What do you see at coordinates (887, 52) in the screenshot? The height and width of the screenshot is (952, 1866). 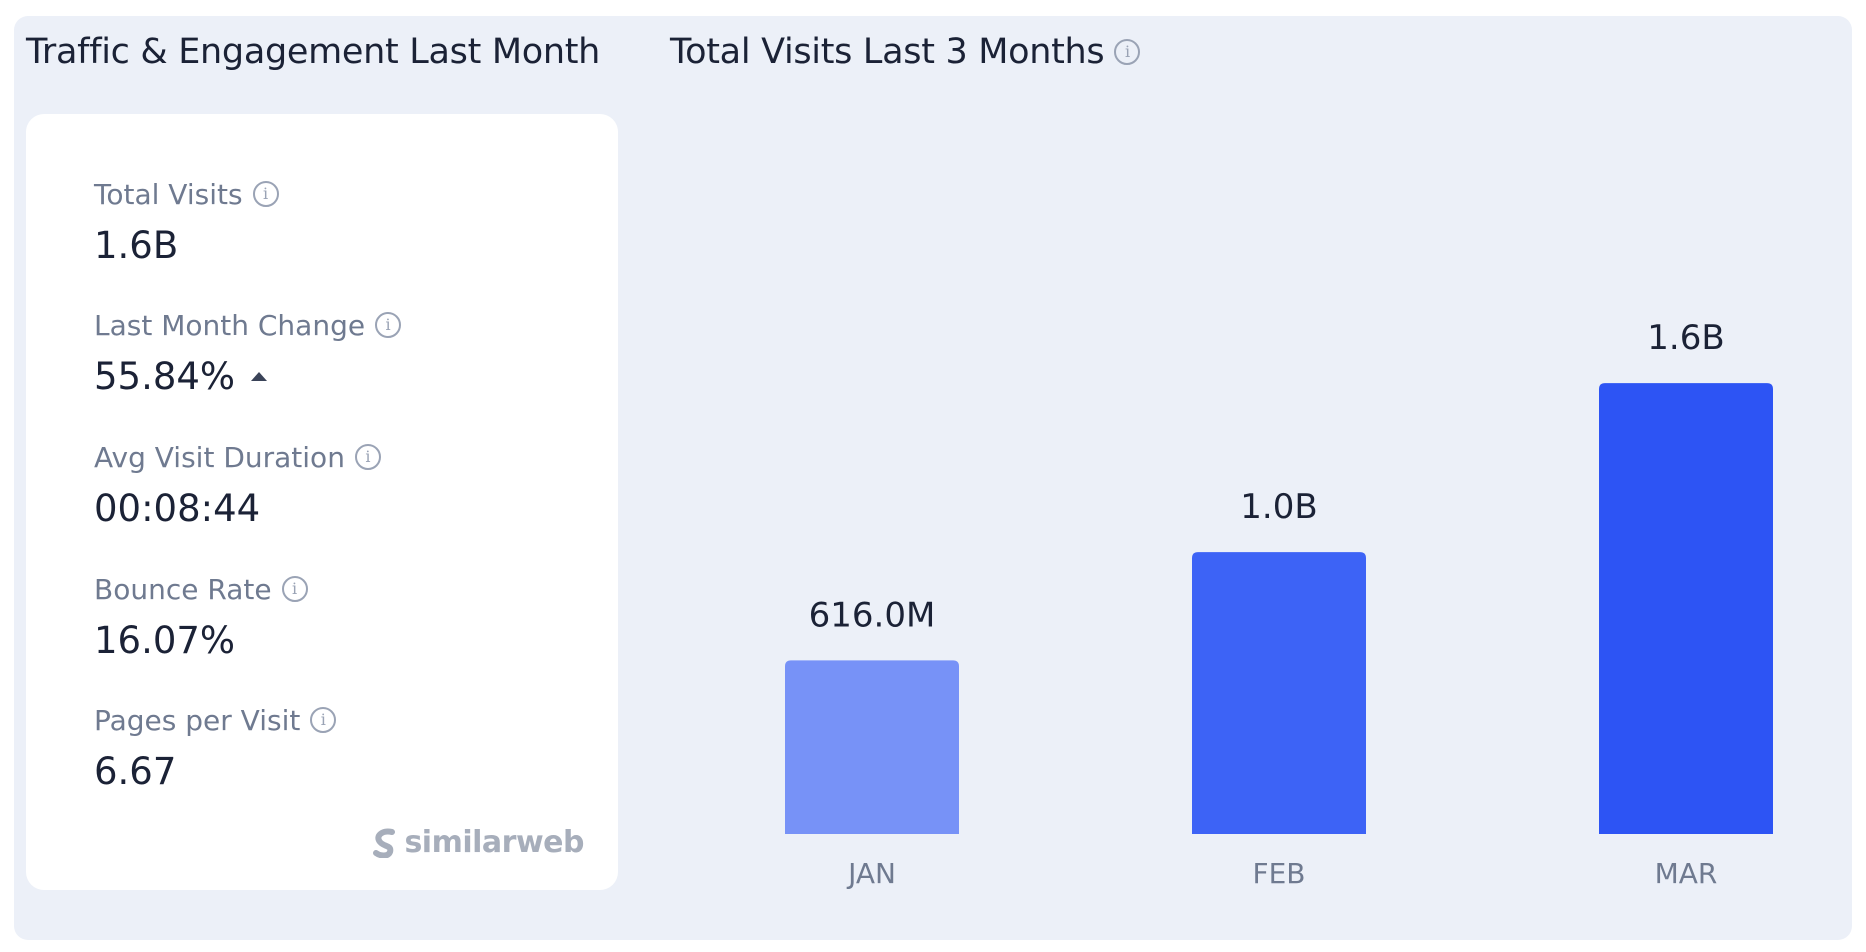 I see `total-visits-chart-title-text: Total Visits Last 3 Months` at bounding box center [887, 52].